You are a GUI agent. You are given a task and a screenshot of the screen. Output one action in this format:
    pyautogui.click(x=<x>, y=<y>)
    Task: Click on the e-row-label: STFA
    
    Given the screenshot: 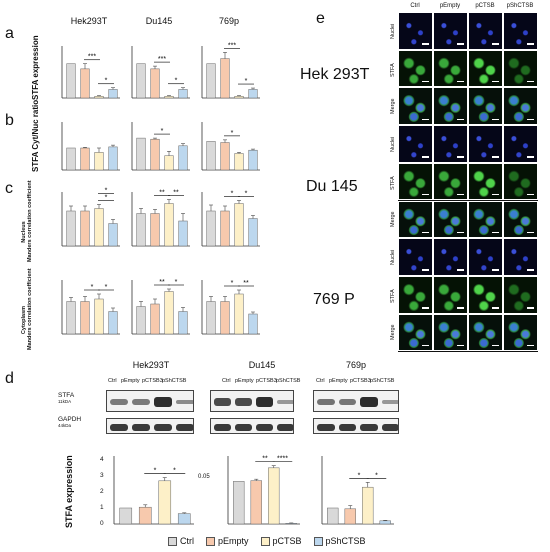 What is the action you would take?
    pyautogui.click(x=393, y=182)
    